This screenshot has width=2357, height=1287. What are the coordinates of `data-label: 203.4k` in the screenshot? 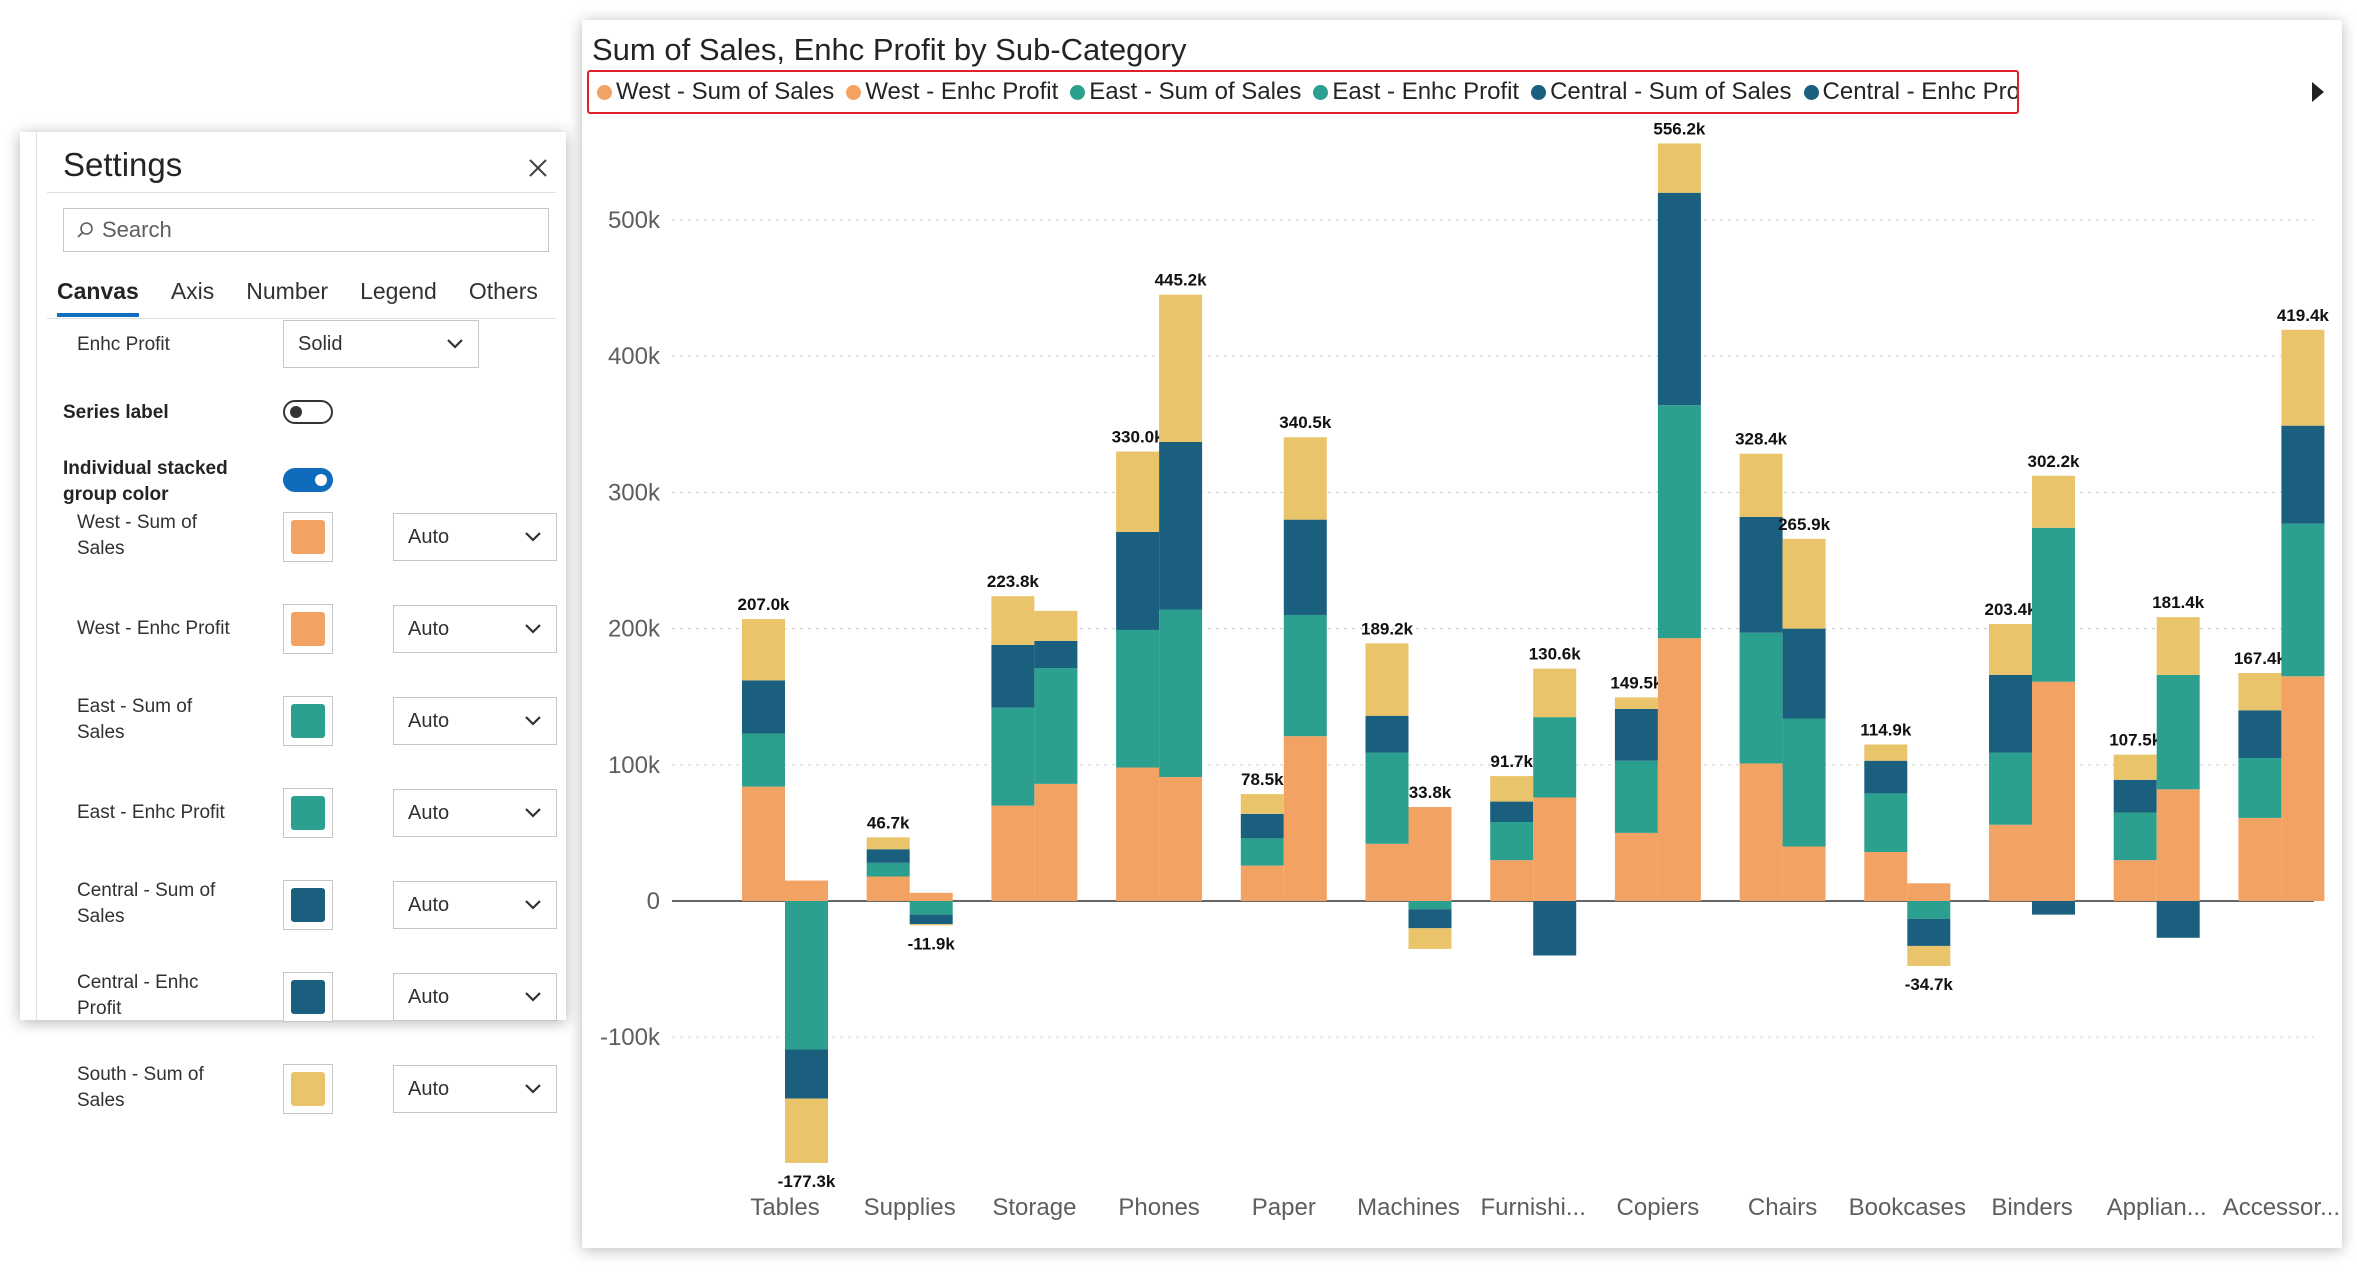 It's located at (2011, 609).